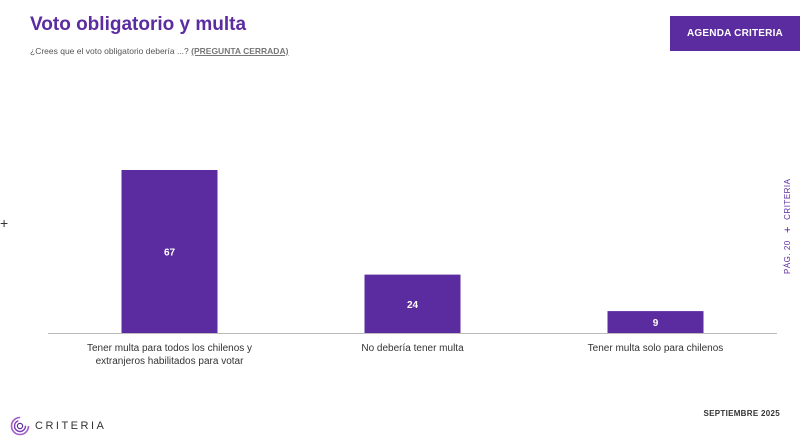 Image resolution: width=800 pixels, height=443 pixels. What do you see at coordinates (20, 426) in the screenshot?
I see `criteria-logo-icon` at bounding box center [20, 426].